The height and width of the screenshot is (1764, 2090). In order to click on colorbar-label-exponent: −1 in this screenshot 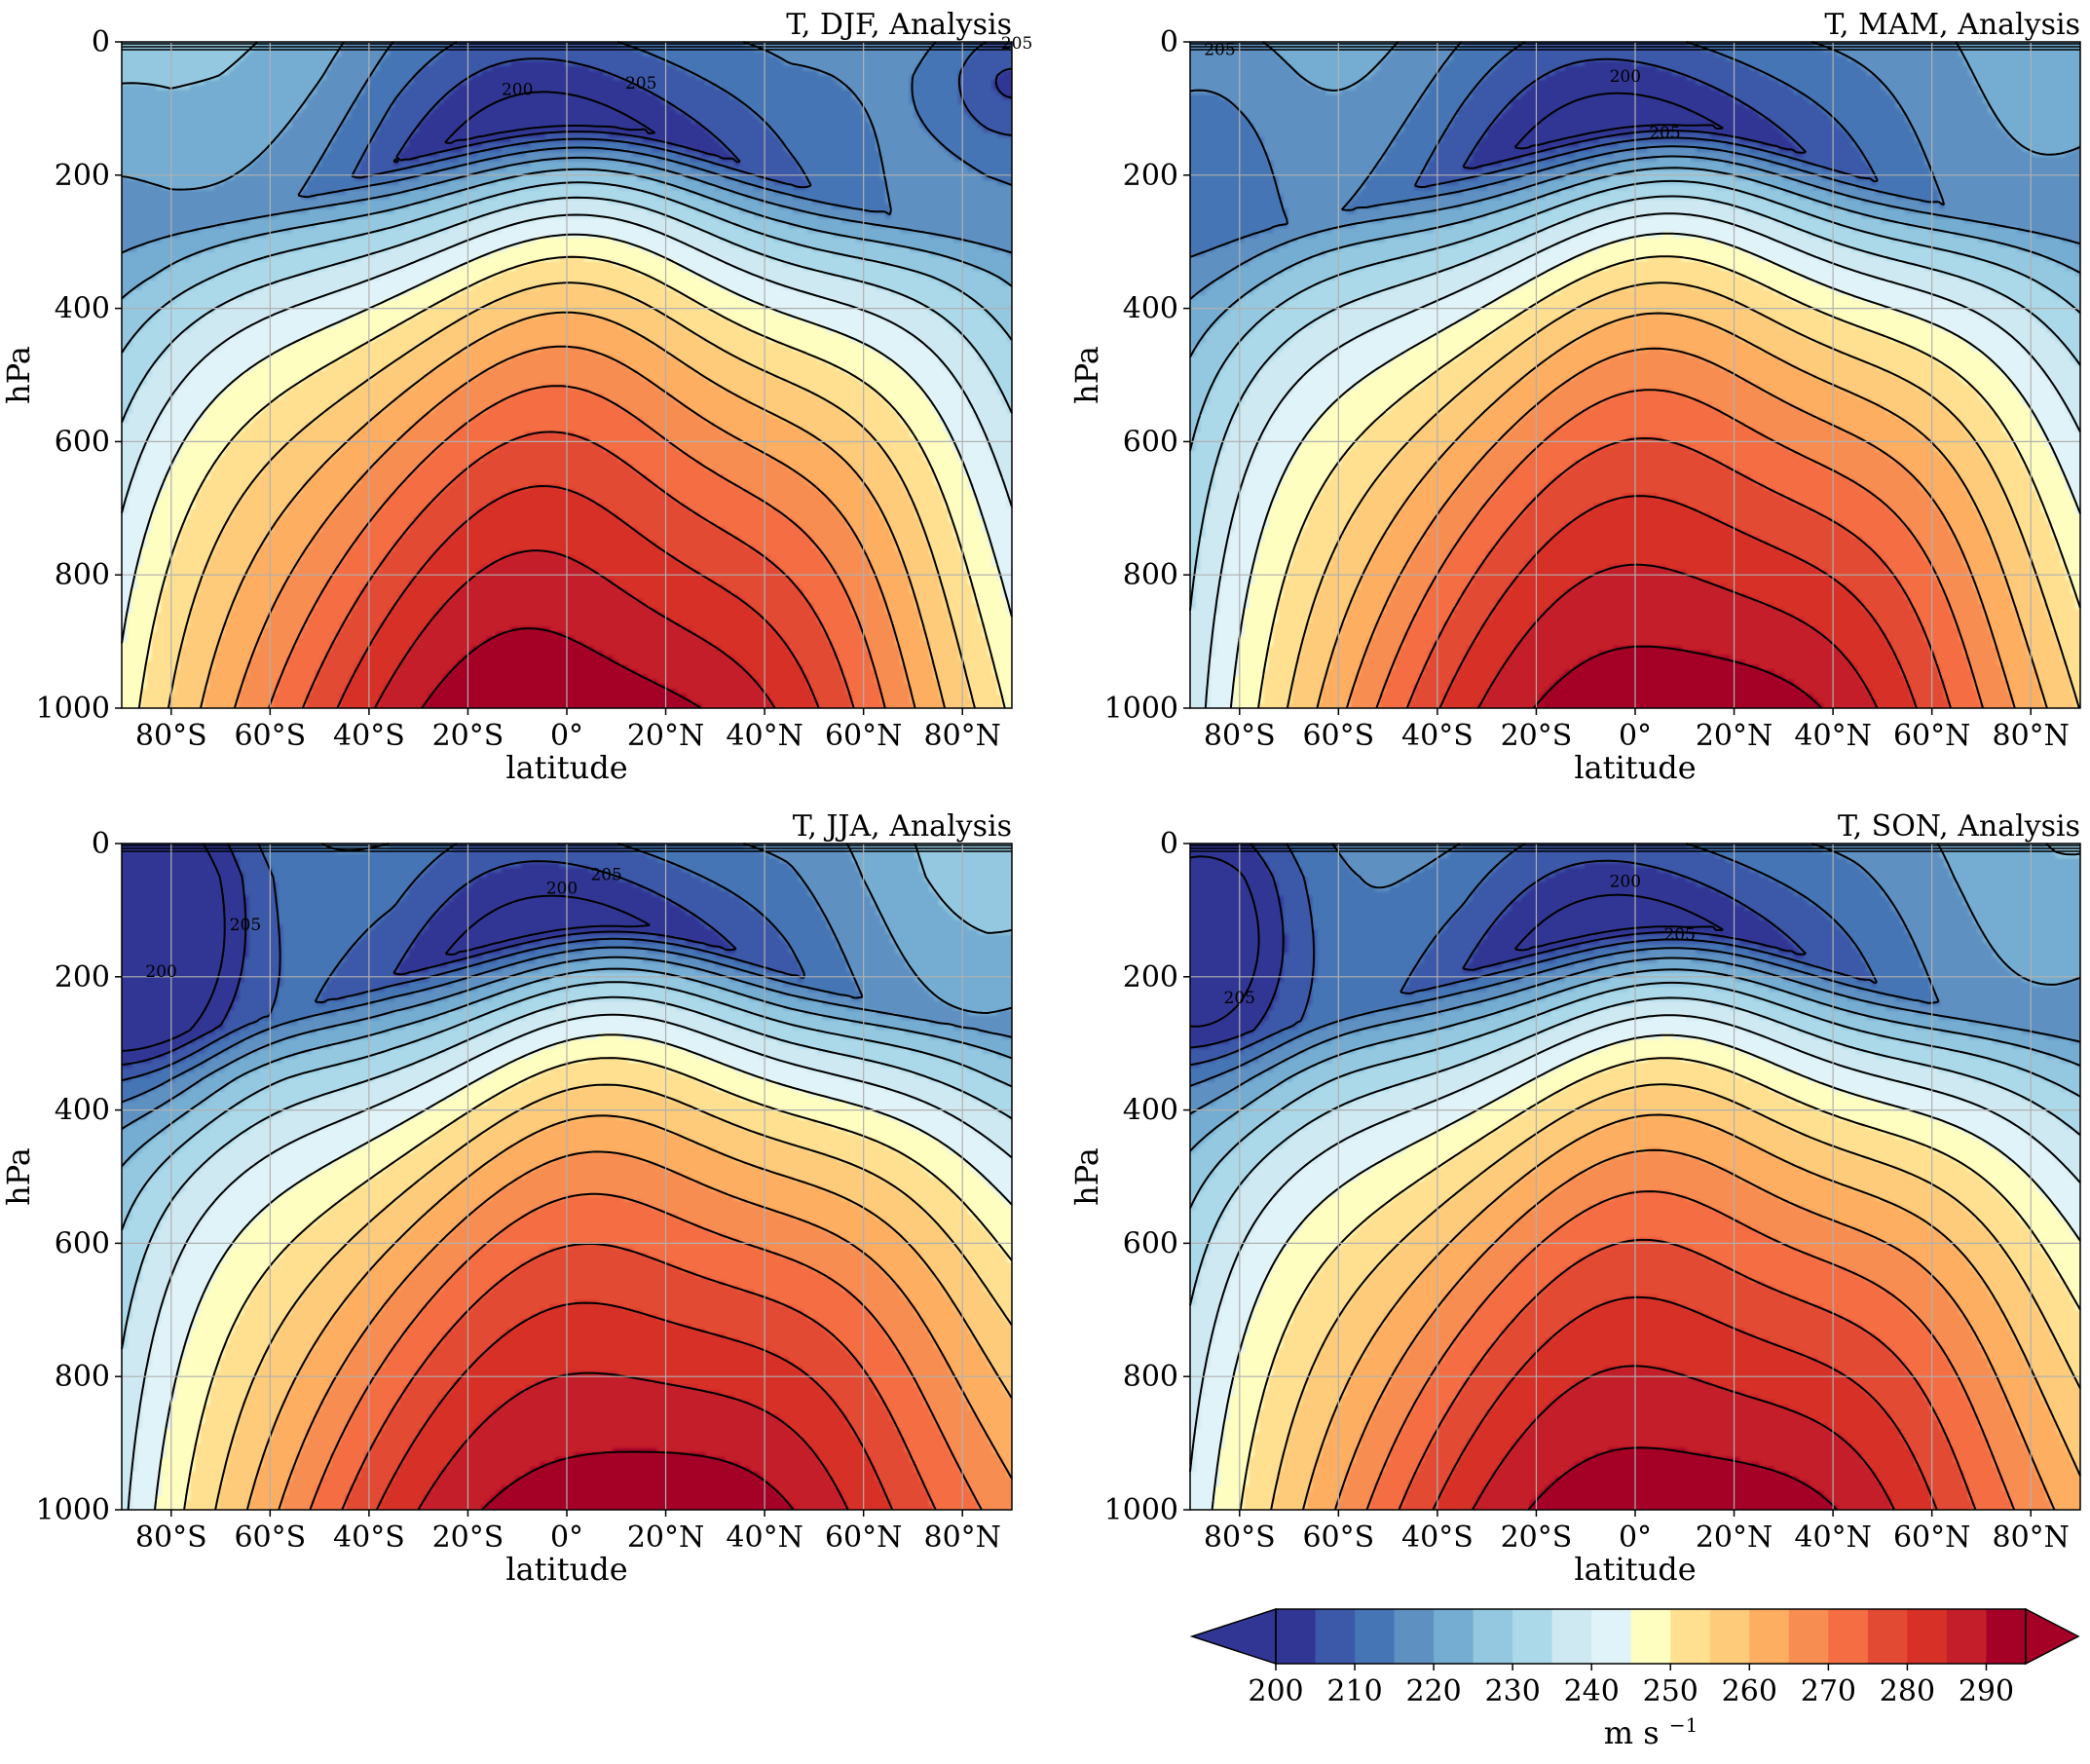, I will do `click(1683, 1725)`.